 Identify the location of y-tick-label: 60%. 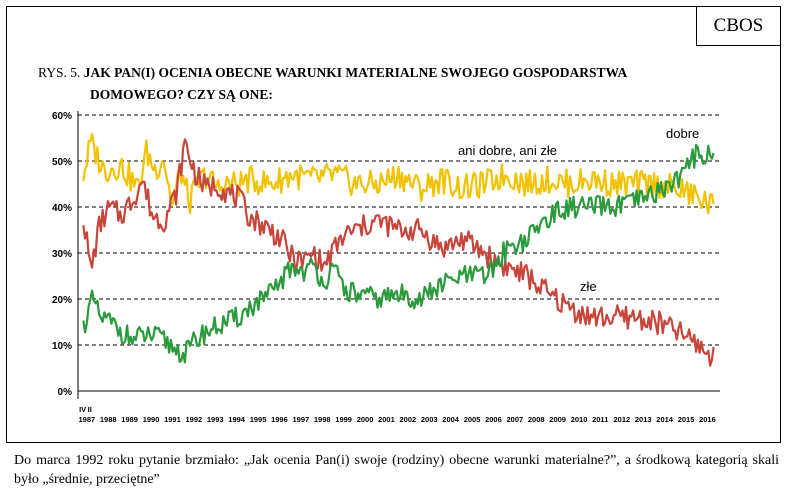
(62, 116).